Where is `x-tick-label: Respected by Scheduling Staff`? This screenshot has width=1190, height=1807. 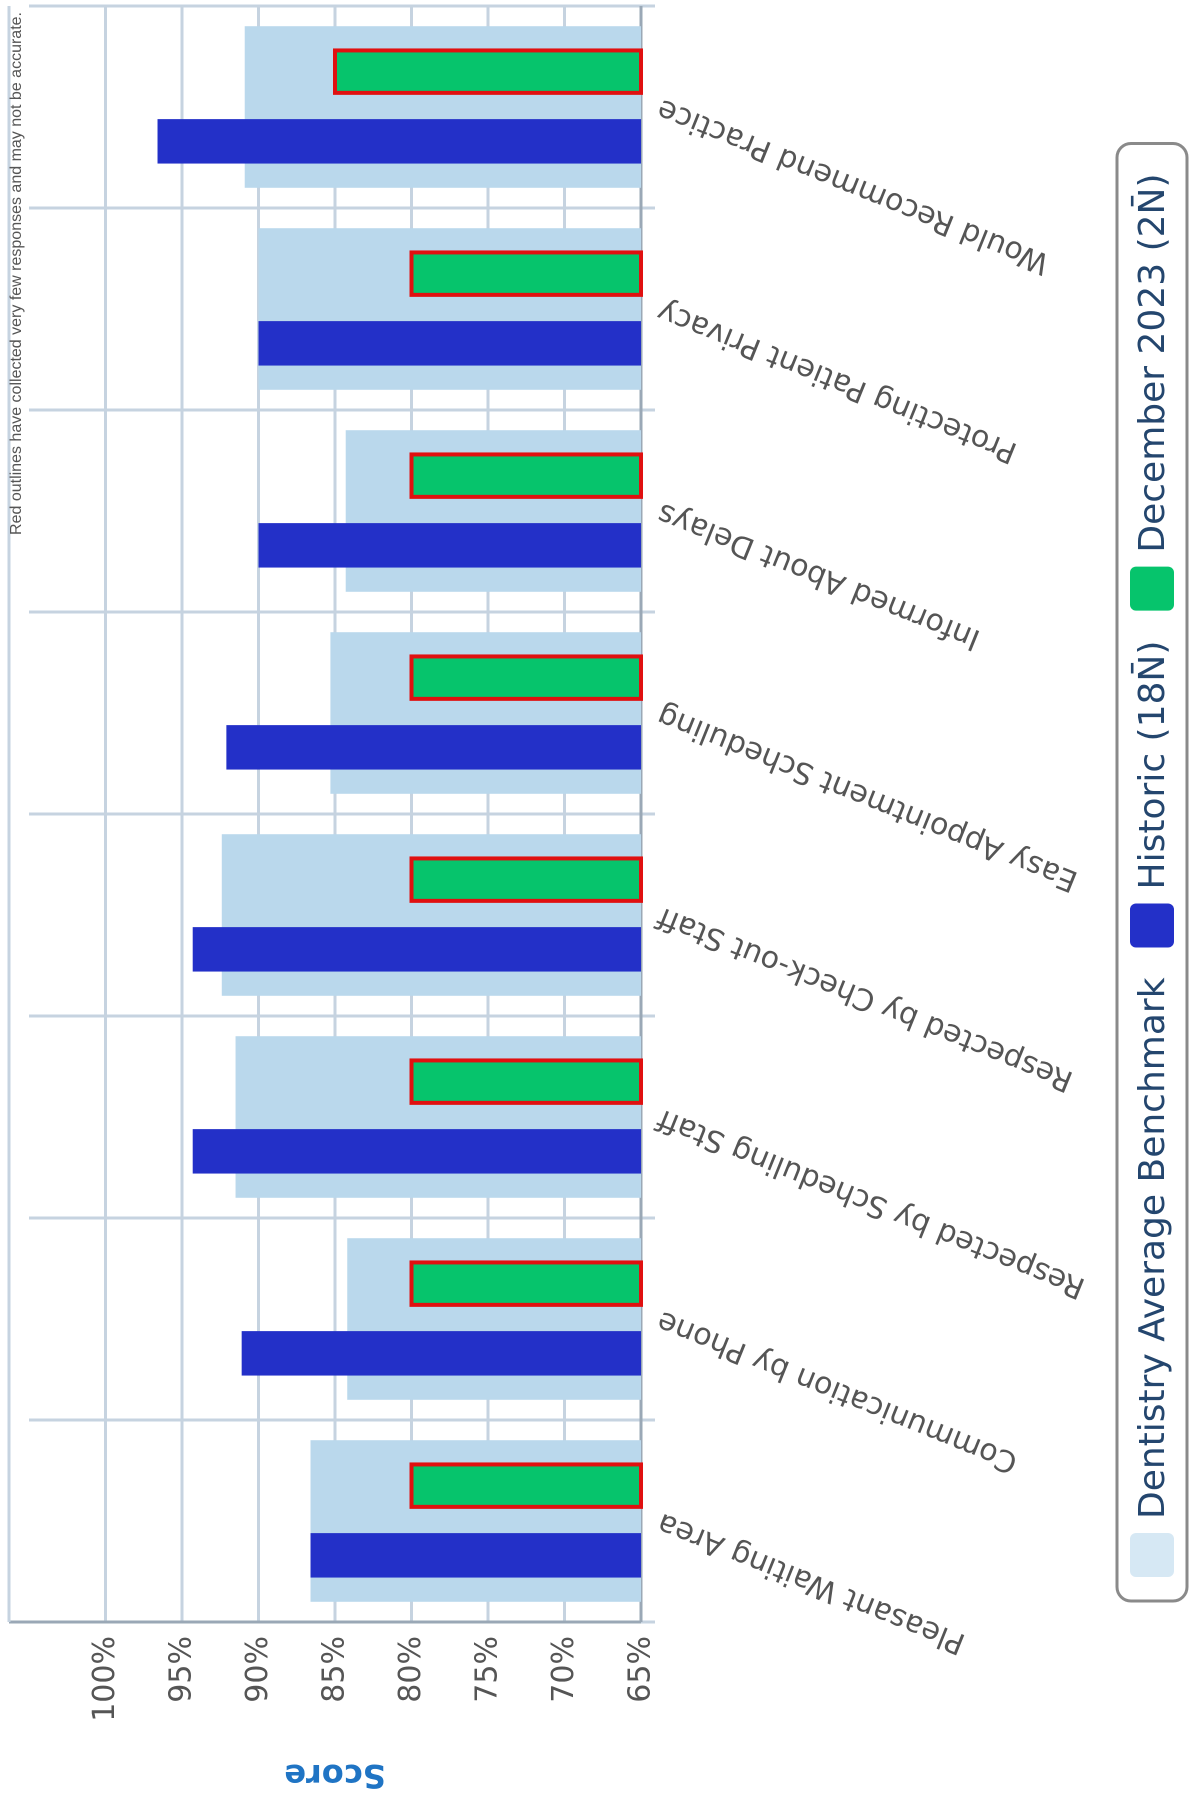
x-tick-label: Respected by Scheduling Staff is located at coordinates (870, 1203).